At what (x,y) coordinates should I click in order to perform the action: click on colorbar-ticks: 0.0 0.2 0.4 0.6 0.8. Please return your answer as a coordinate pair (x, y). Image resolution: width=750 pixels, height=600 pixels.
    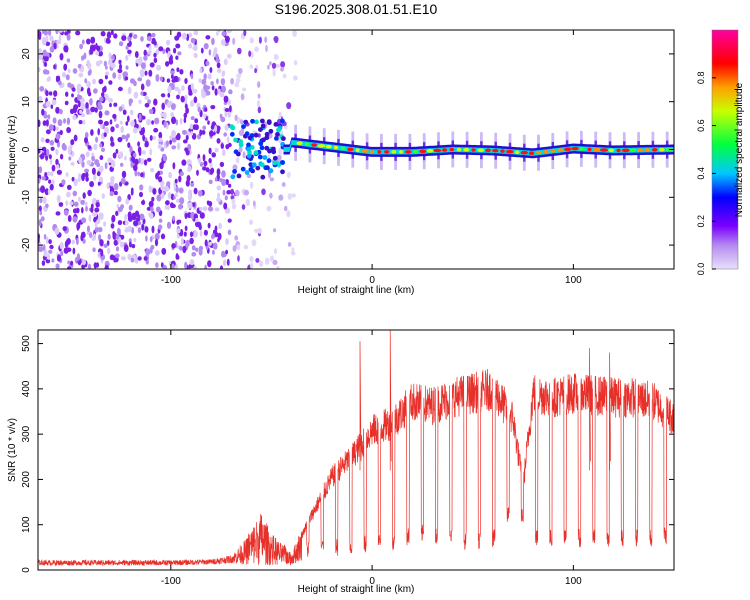
    Looking at the image, I should click on (706, 173).